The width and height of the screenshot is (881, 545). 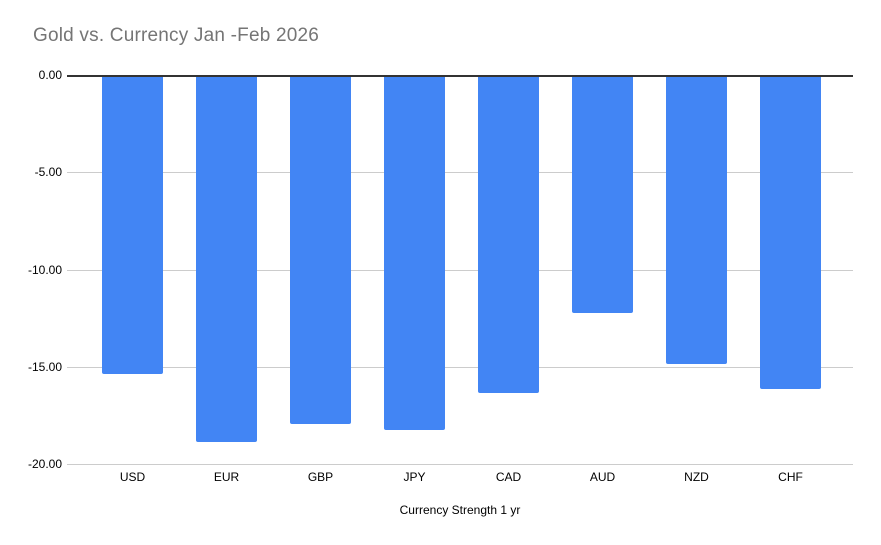 What do you see at coordinates (226, 477) in the screenshot?
I see `x-tick-label-eur: EUR` at bounding box center [226, 477].